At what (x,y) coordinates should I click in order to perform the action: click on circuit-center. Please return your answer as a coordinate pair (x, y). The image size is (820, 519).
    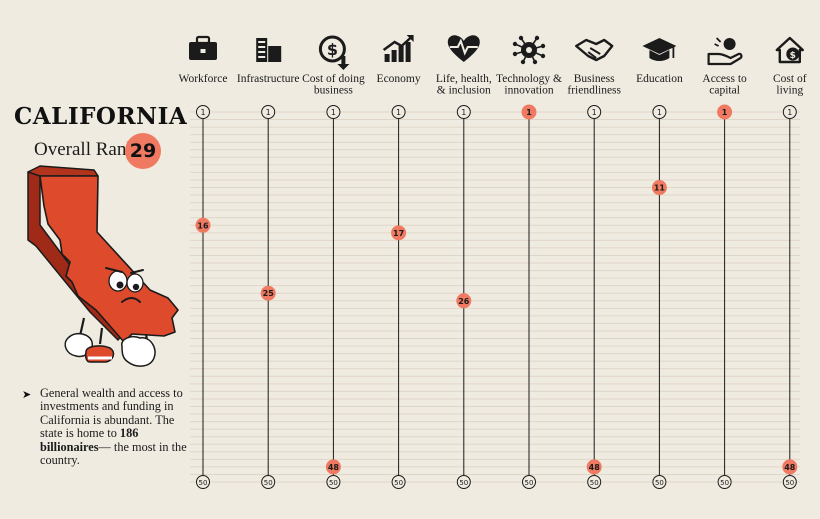
    Looking at the image, I should click on (529, 50).